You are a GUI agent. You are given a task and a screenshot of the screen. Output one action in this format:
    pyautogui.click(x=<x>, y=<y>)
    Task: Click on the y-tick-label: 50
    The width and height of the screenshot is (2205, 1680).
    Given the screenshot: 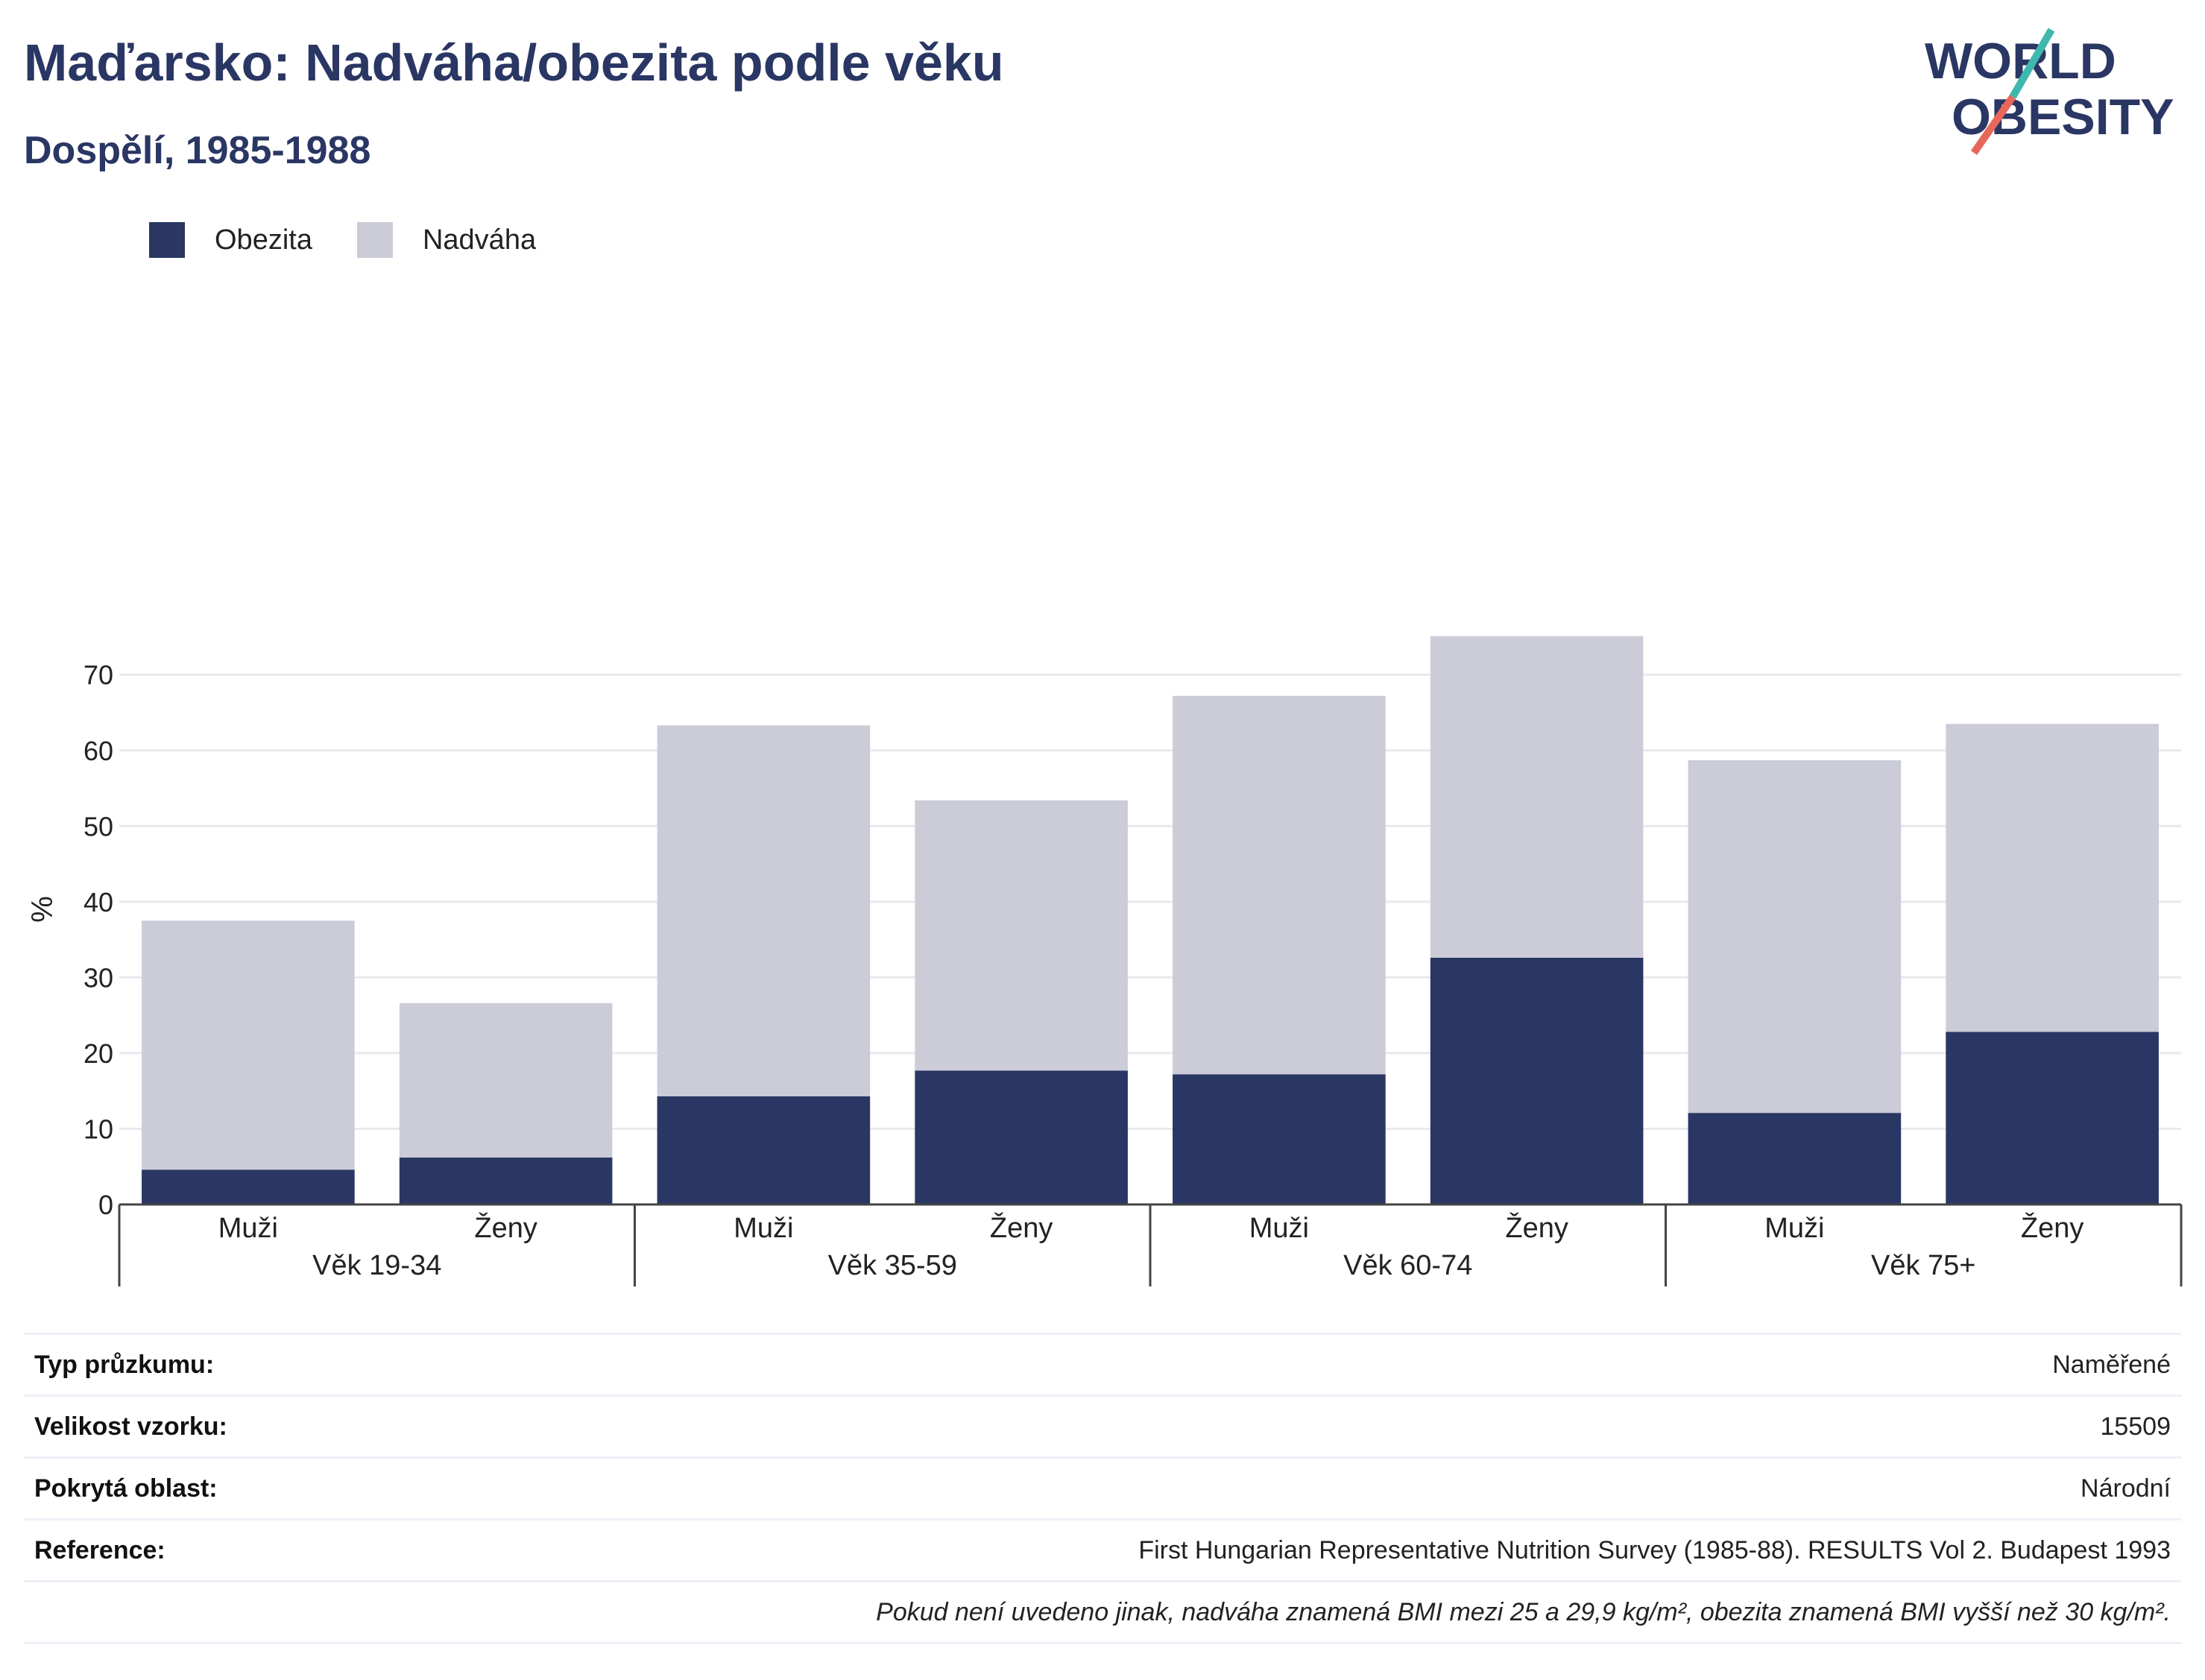 What is the action you would take?
    pyautogui.click(x=98, y=826)
    